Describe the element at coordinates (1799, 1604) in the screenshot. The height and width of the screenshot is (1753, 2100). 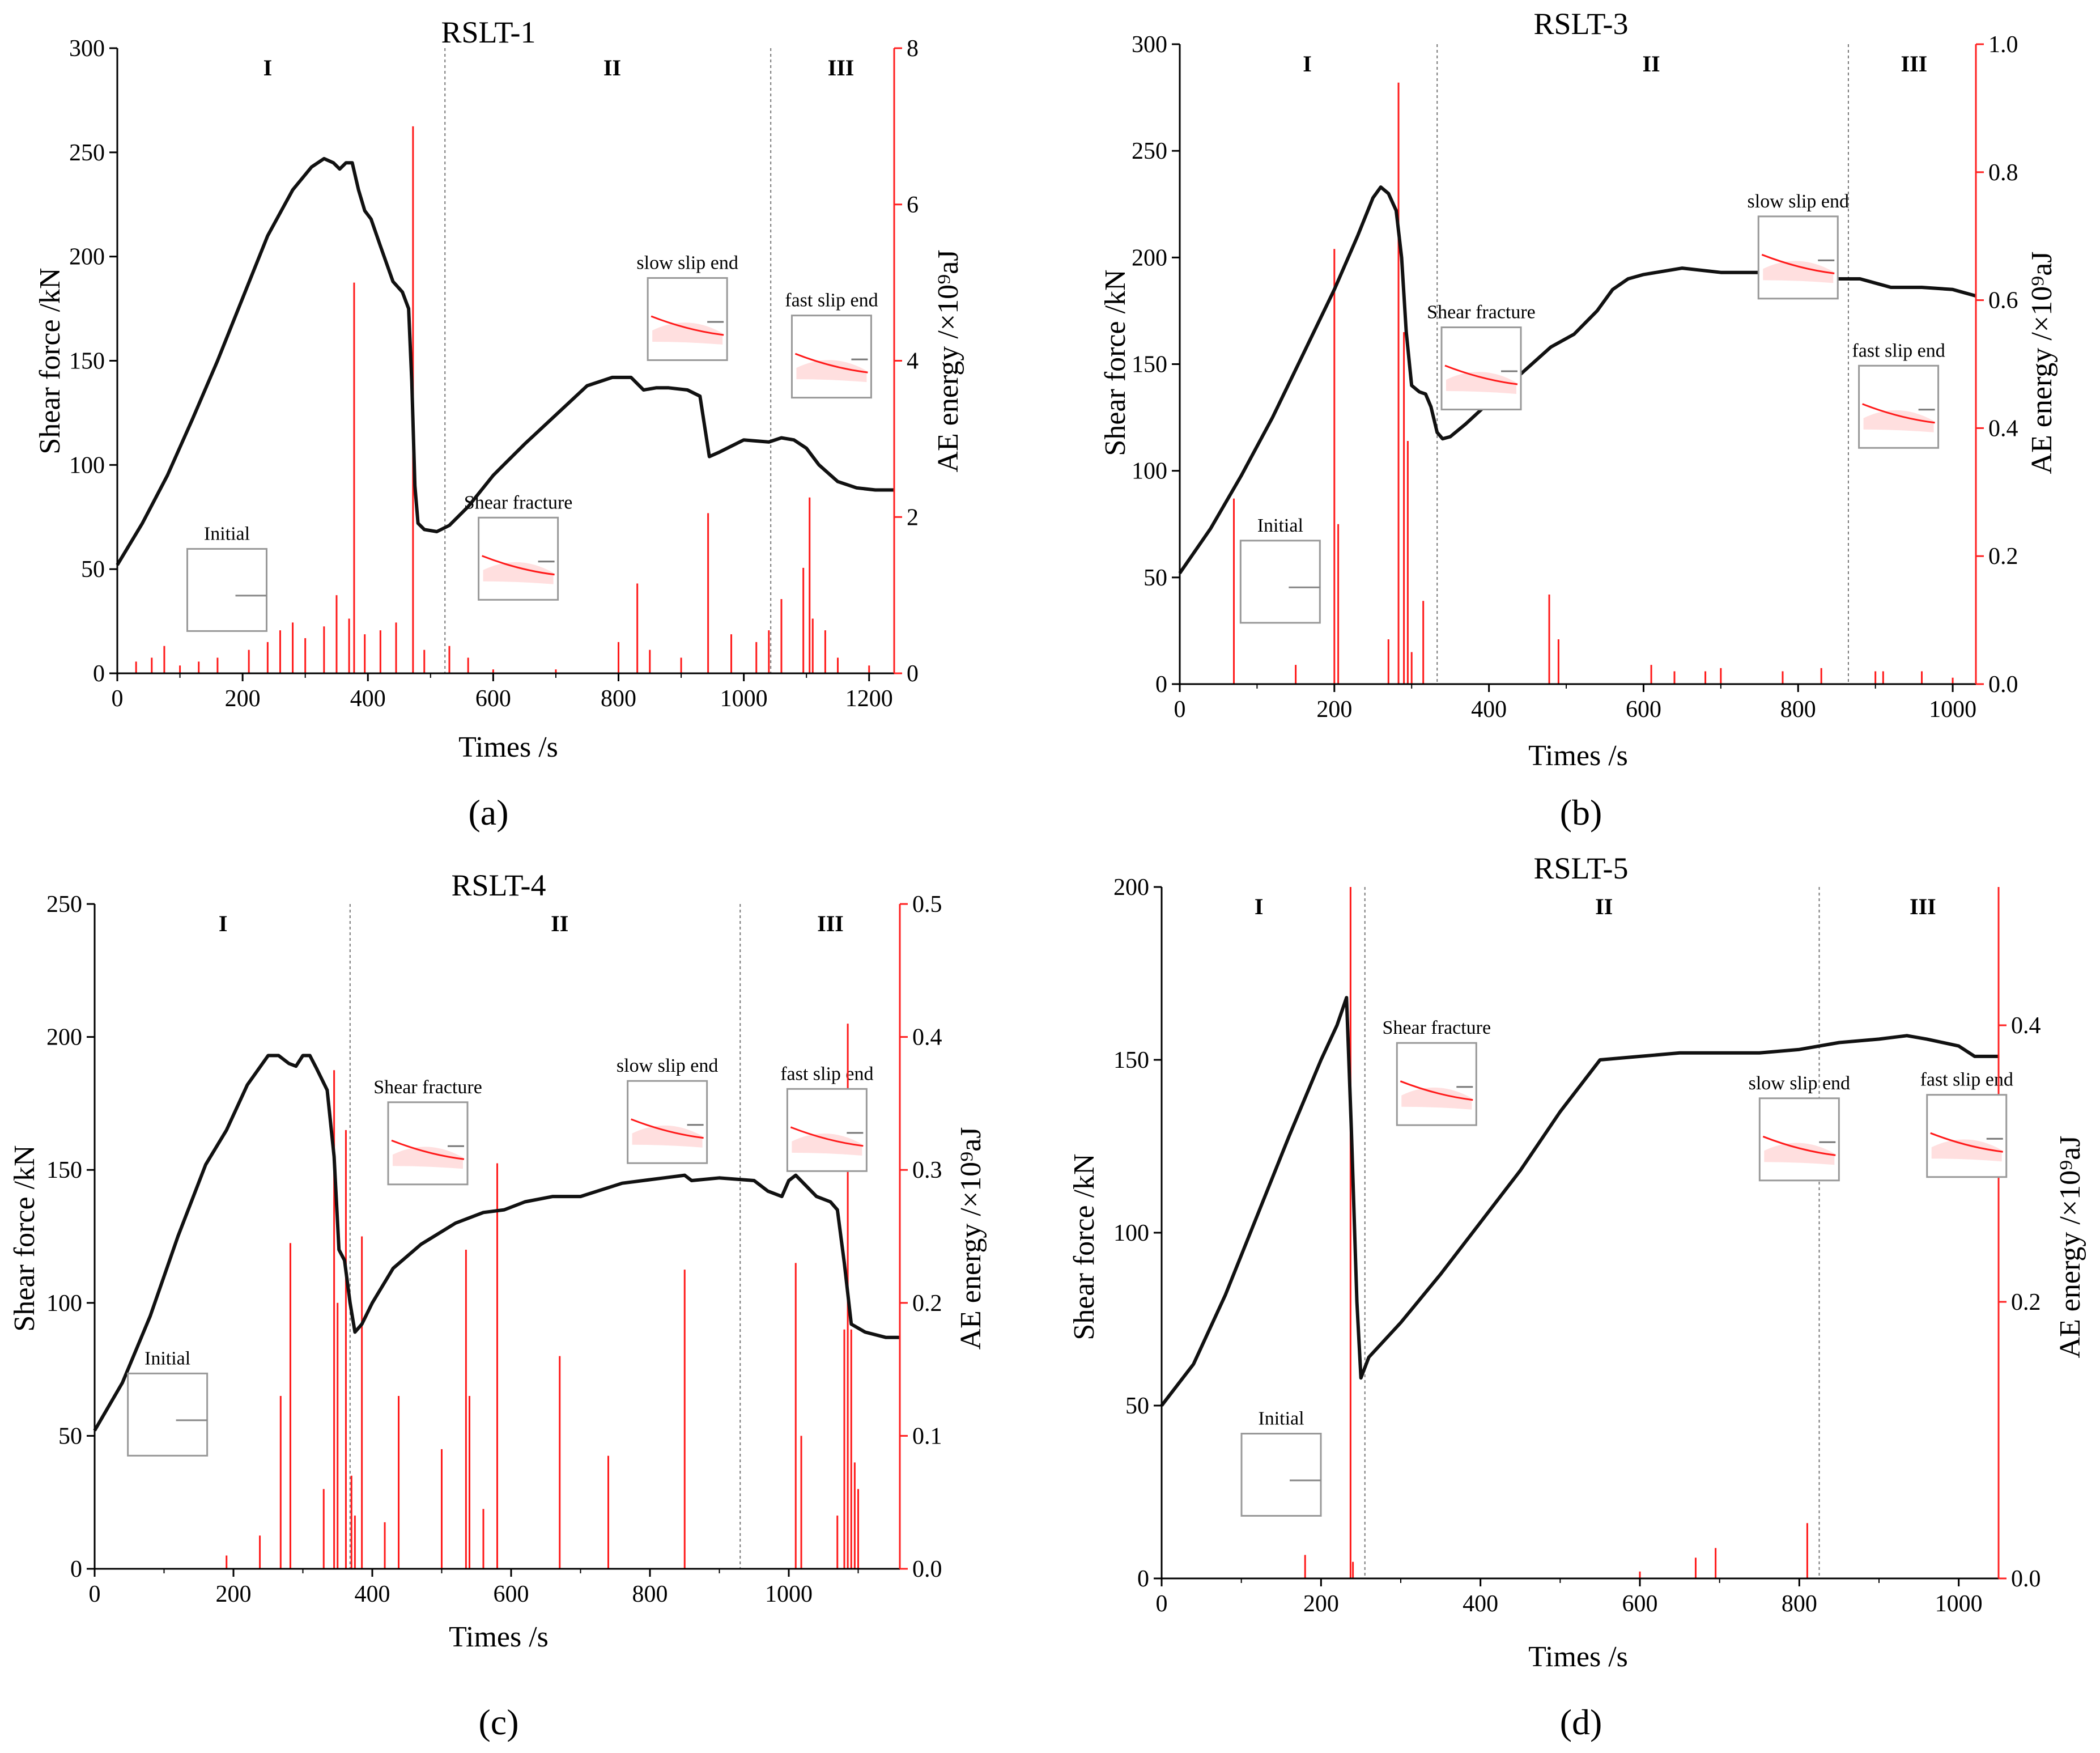
I see `panel-d-x-tick-label: 800` at that location.